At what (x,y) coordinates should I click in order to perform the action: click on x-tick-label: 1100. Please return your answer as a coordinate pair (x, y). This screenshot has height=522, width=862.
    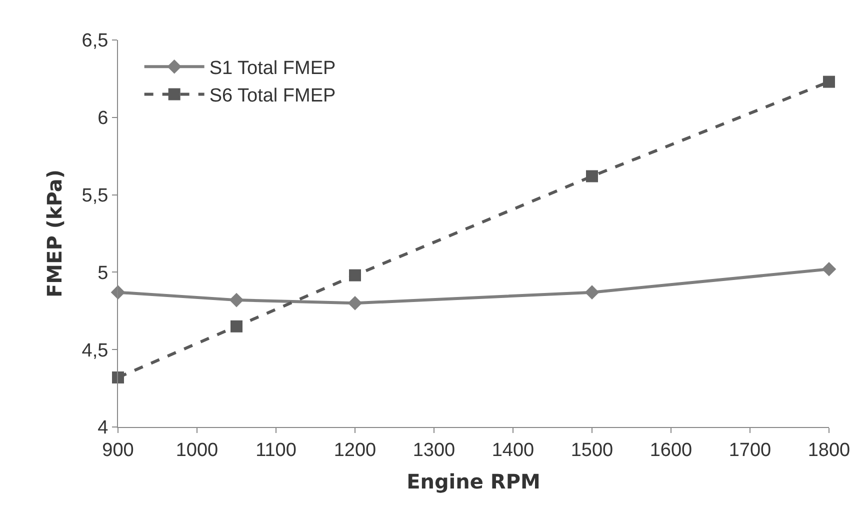
    Looking at the image, I should click on (276, 450).